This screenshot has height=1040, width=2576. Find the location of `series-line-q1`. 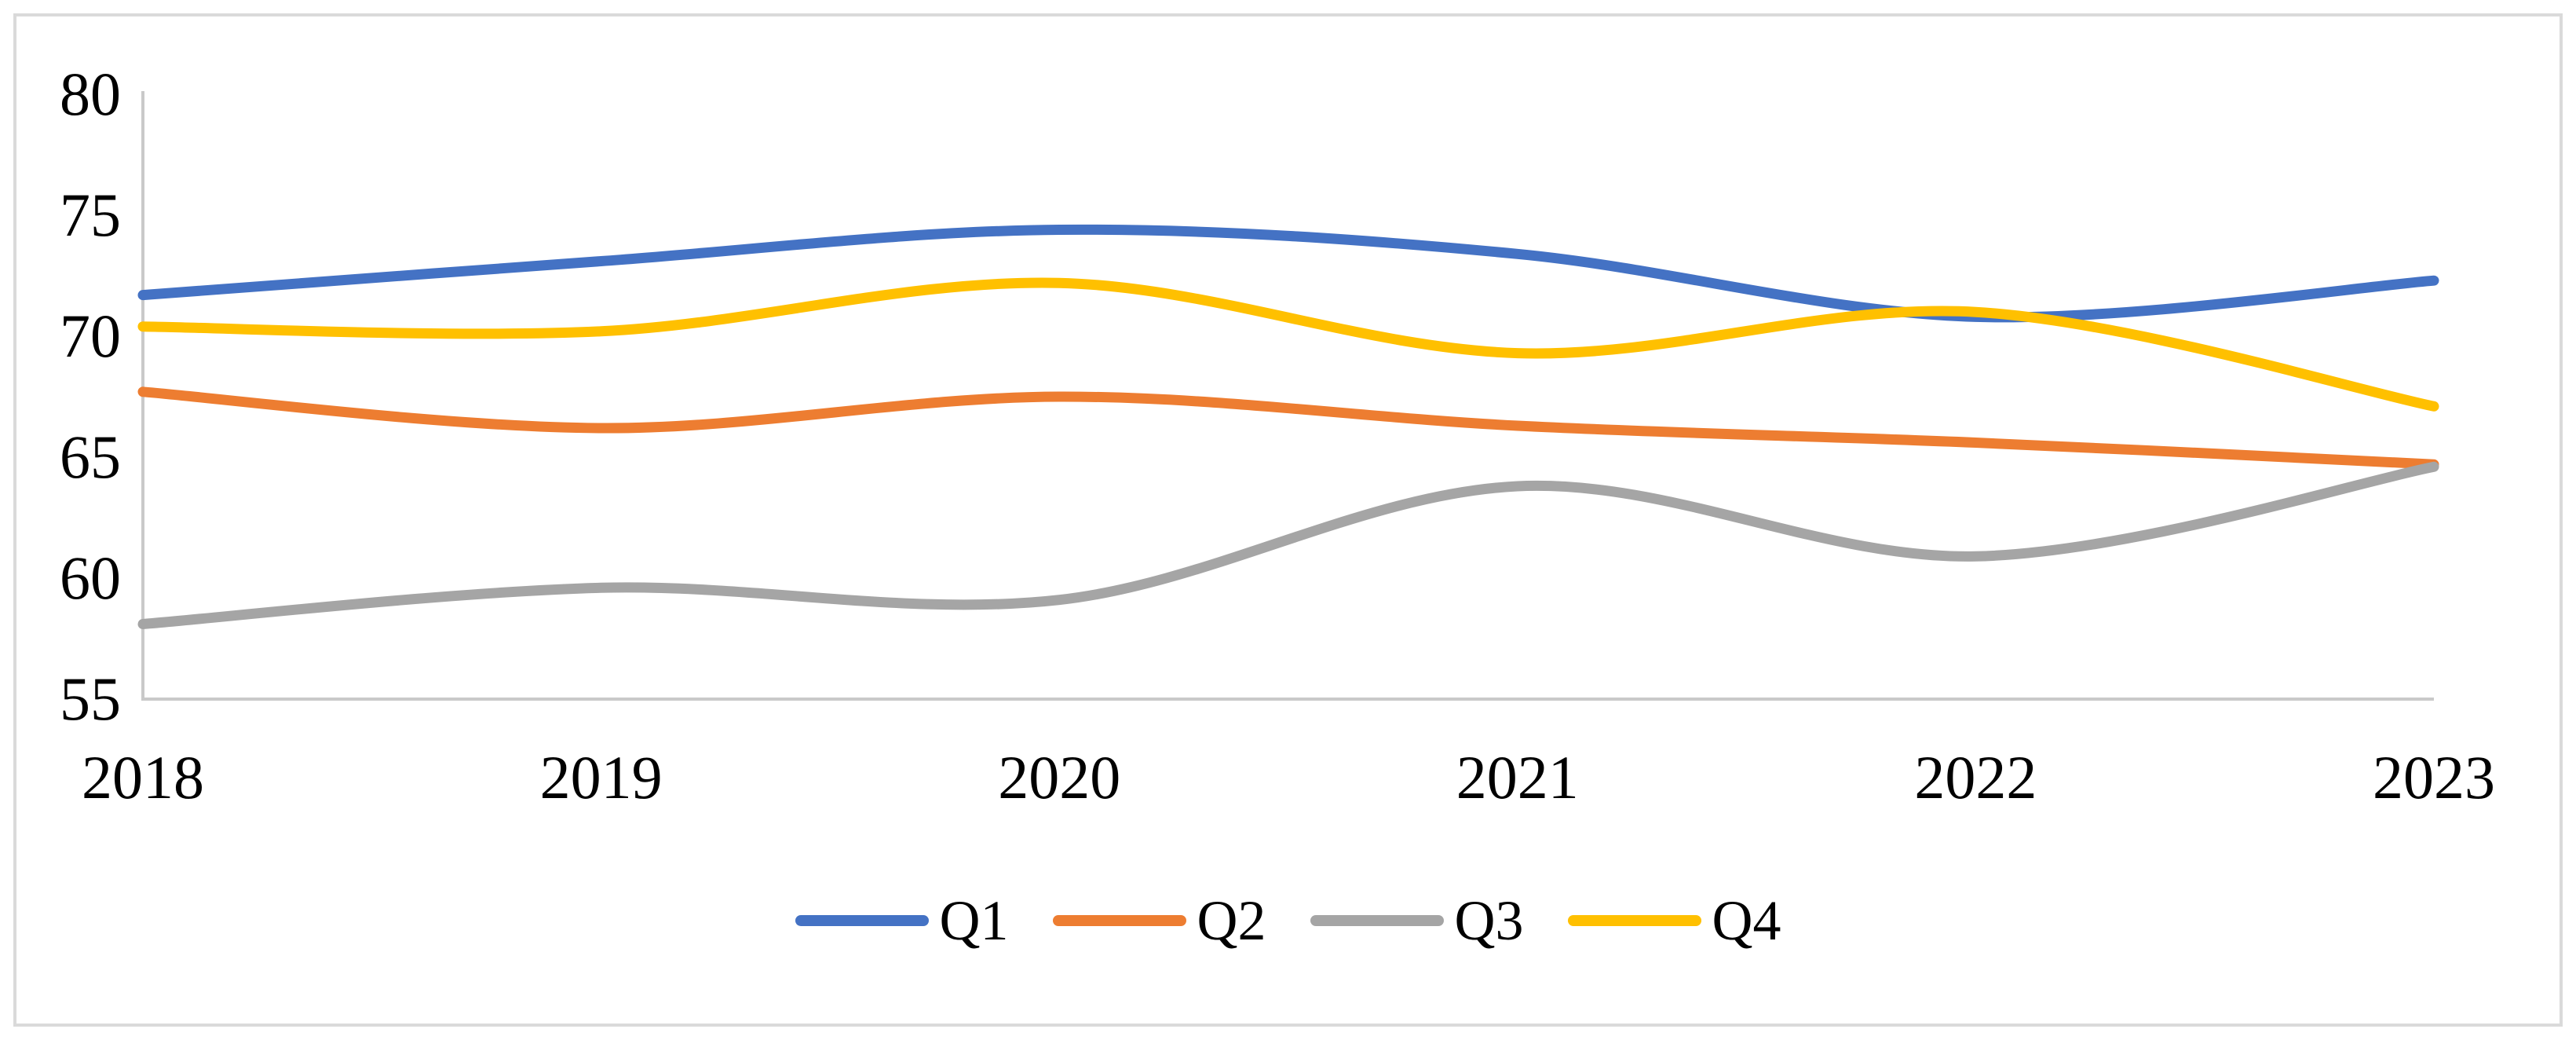

series-line-q1 is located at coordinates (1288, 273).